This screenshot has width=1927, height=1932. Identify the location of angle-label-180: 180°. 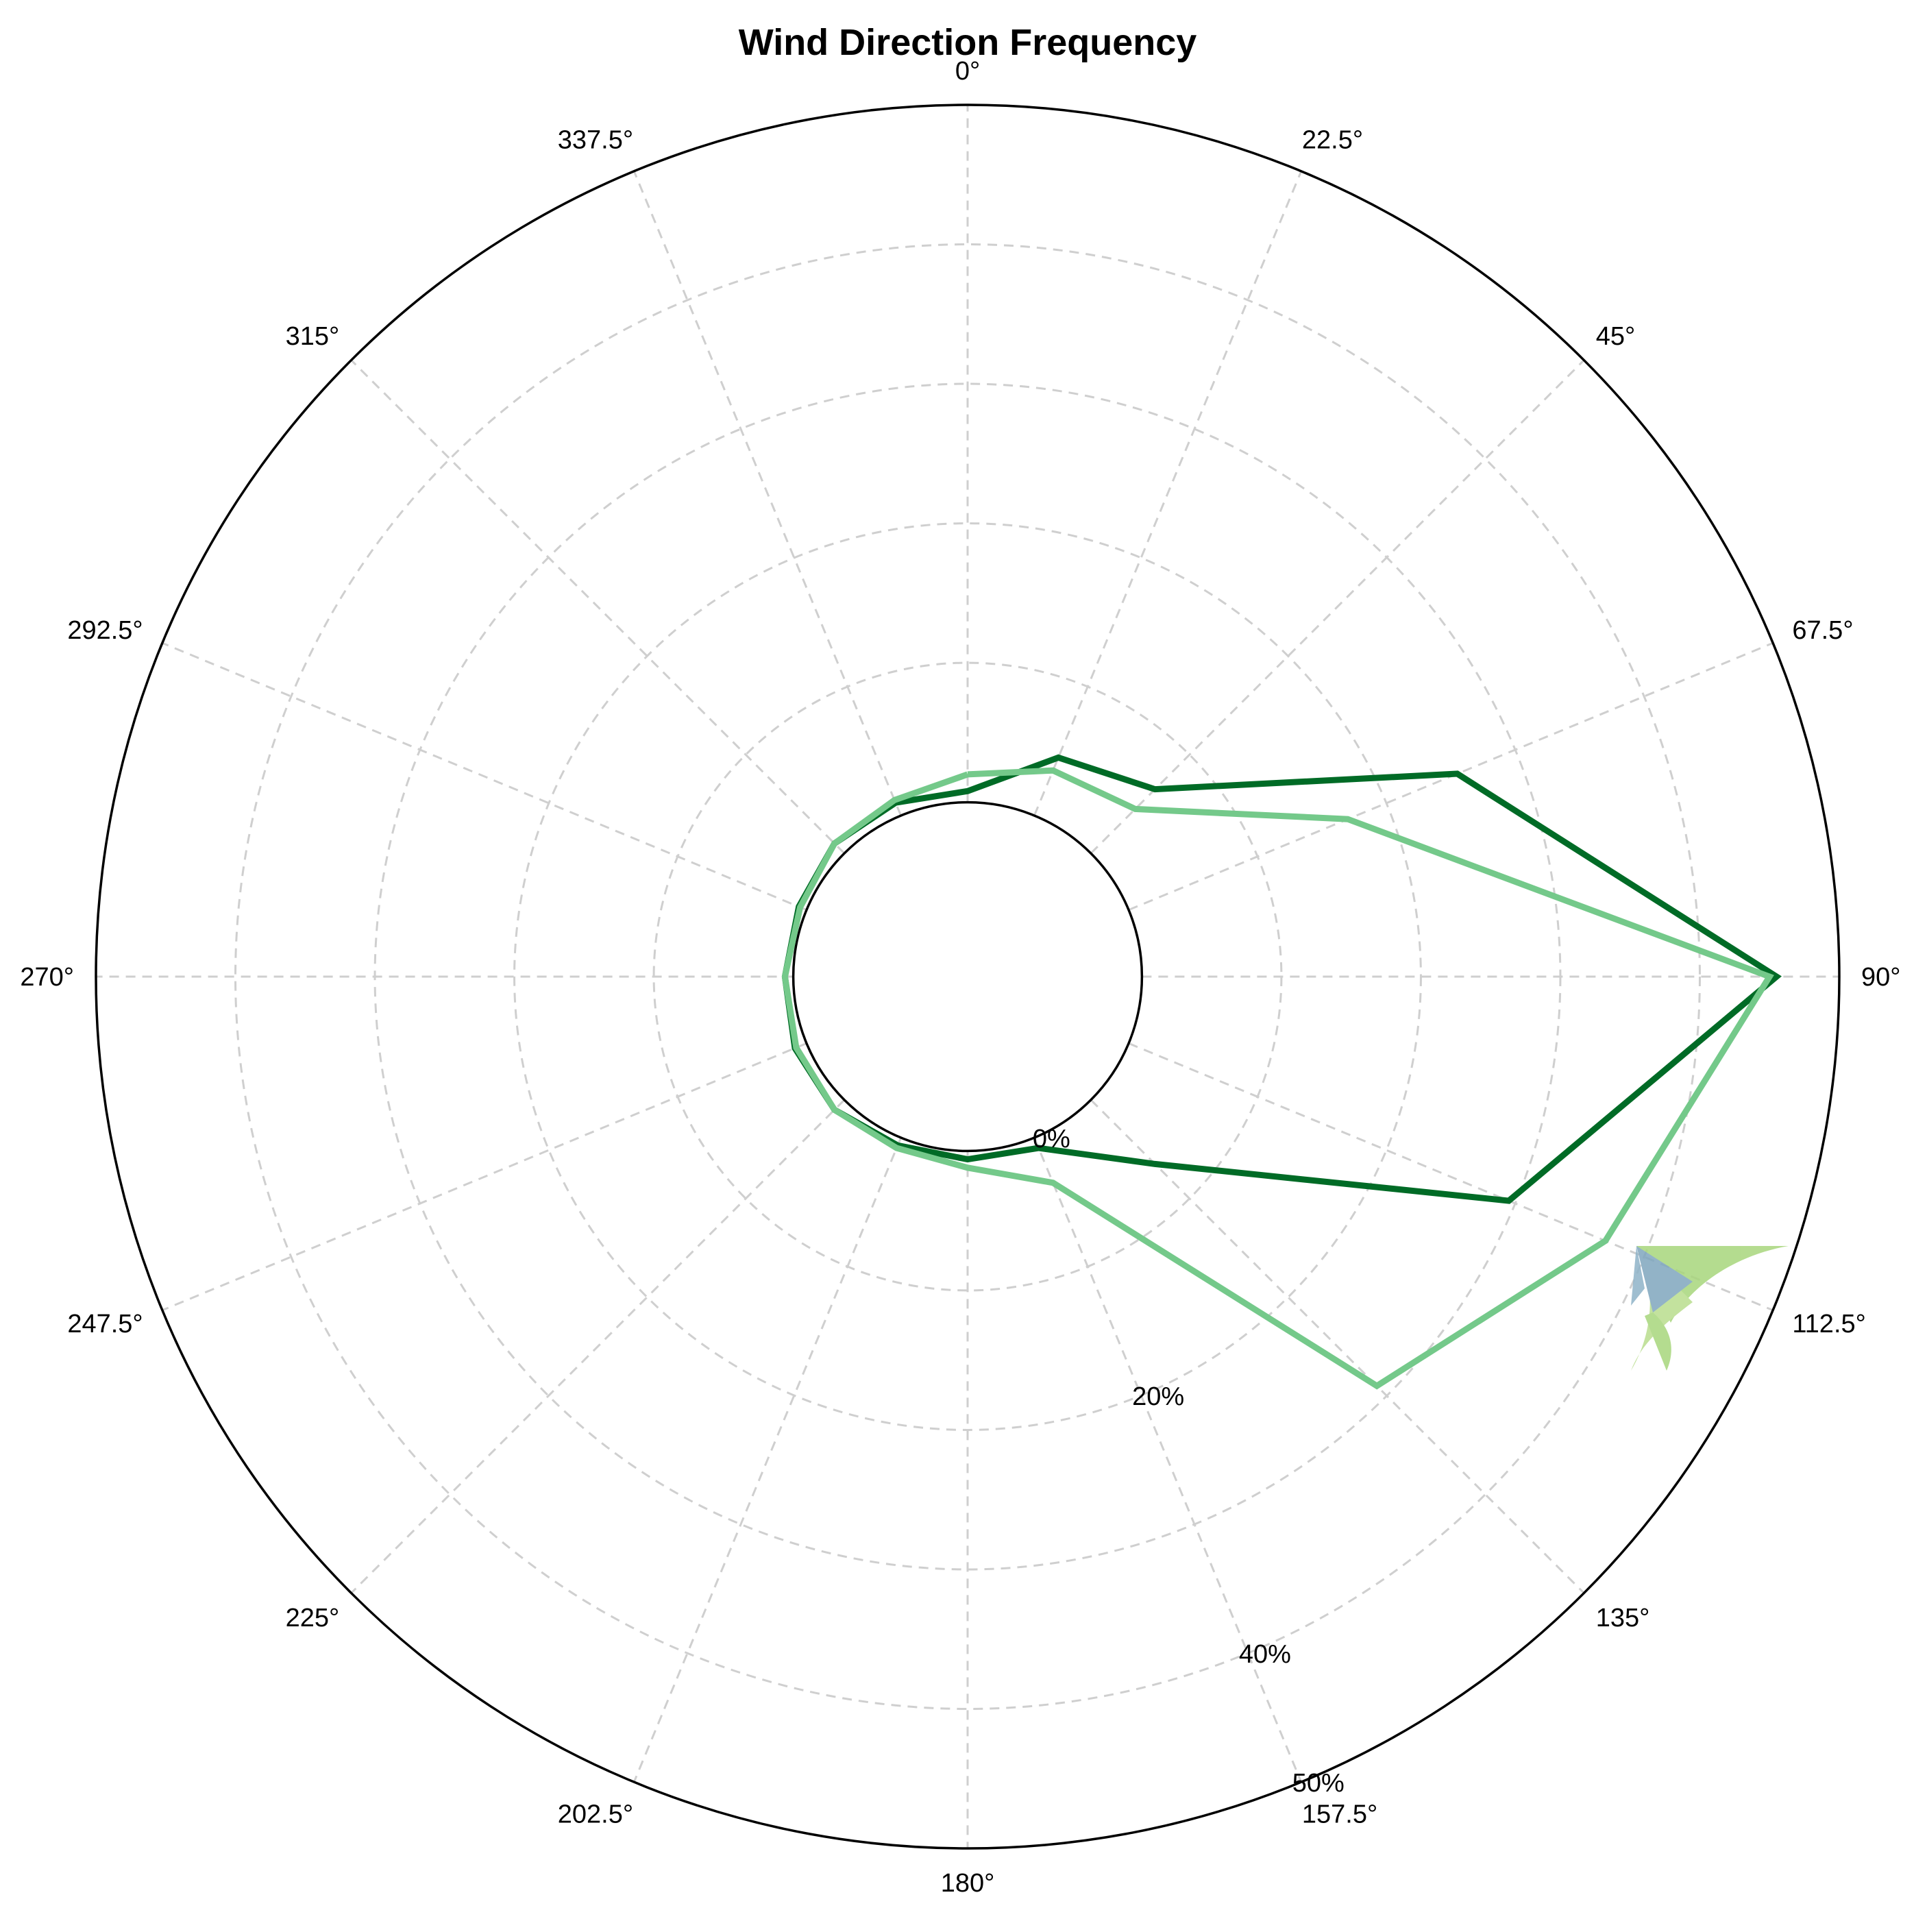
(968, 1883).